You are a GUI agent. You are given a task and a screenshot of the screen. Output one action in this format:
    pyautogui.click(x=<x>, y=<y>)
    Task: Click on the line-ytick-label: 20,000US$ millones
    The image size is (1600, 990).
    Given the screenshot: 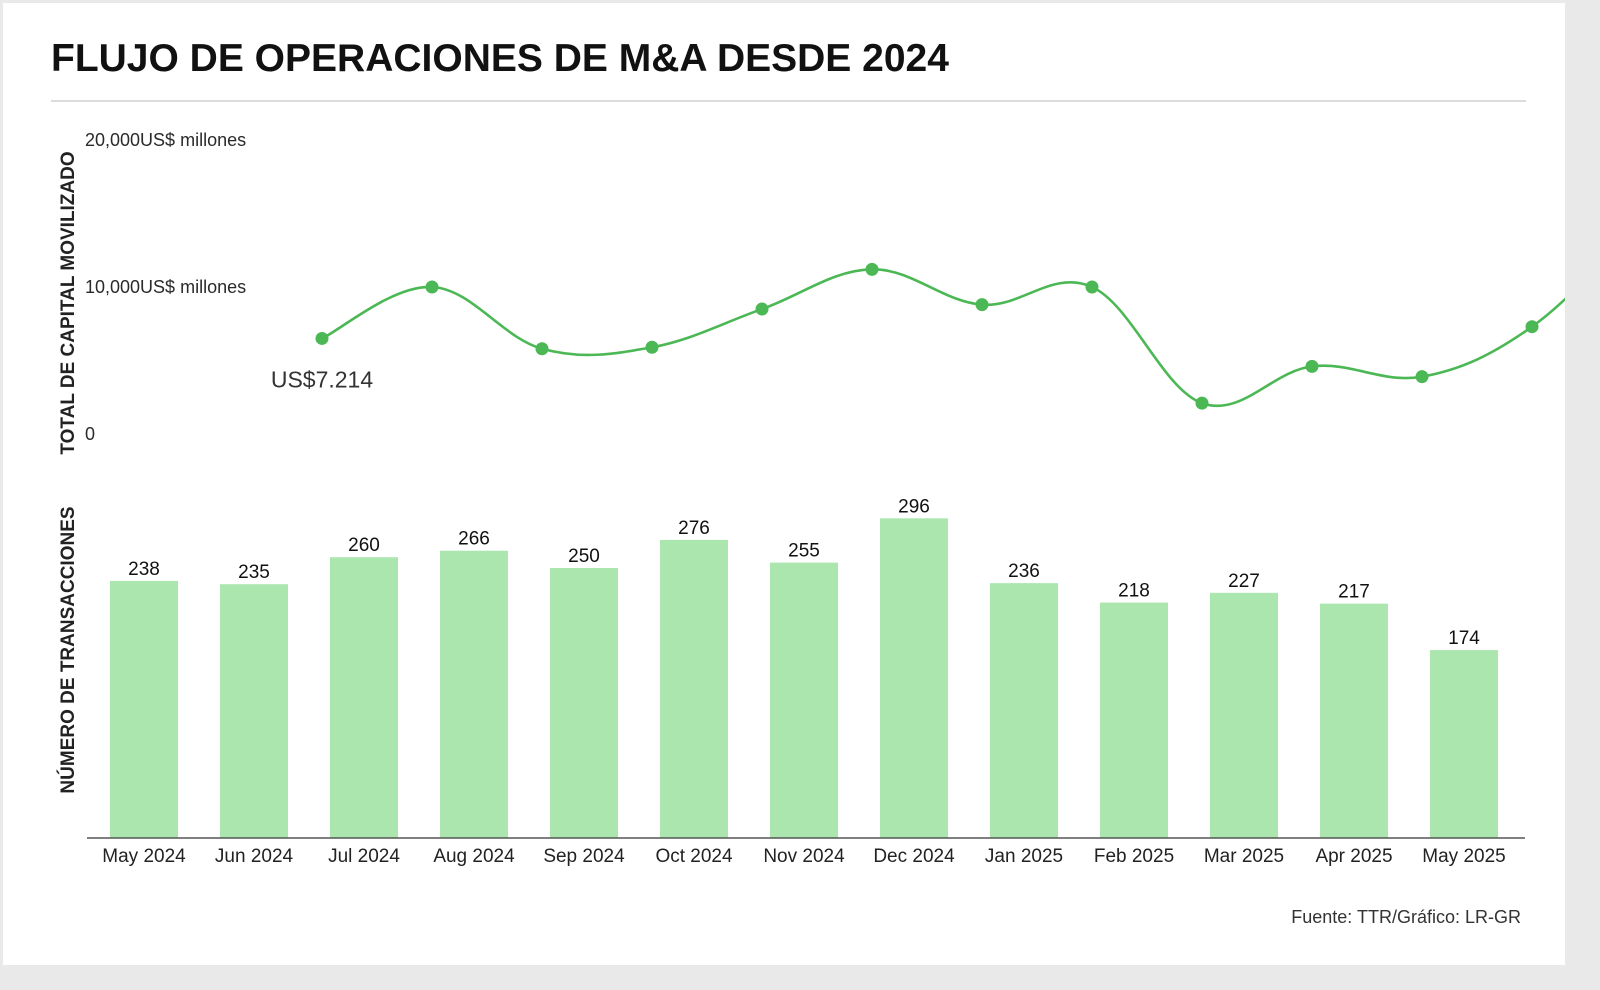 What is the action you would take?
    pyautogui.click(x=165, y=140)
    